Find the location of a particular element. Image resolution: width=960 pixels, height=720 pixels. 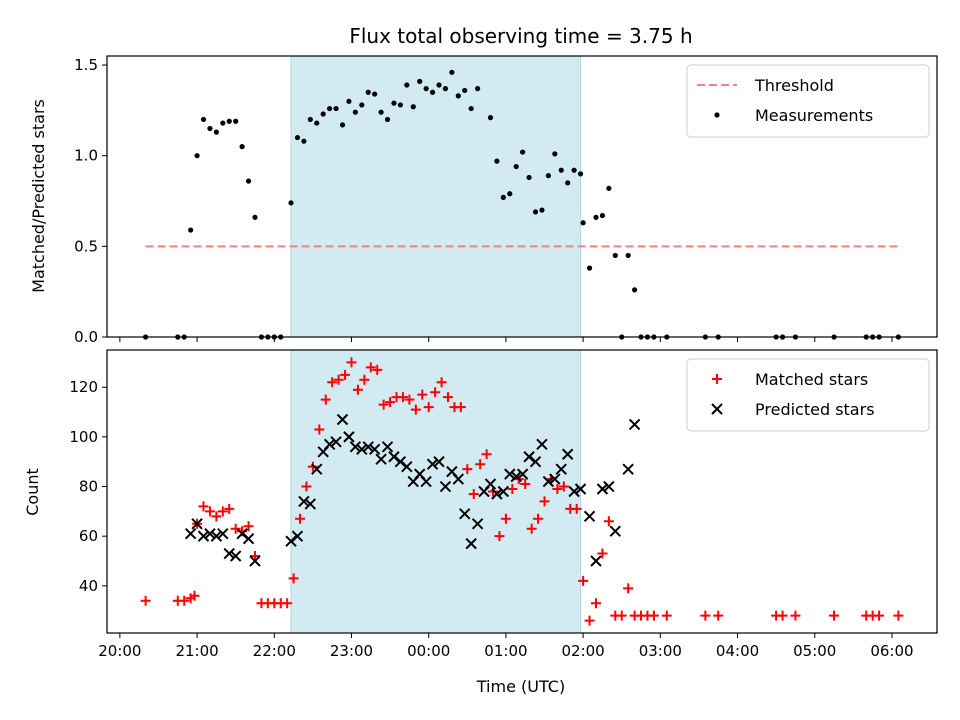

legend-label: Threshold is located at coordinates (794, 85).